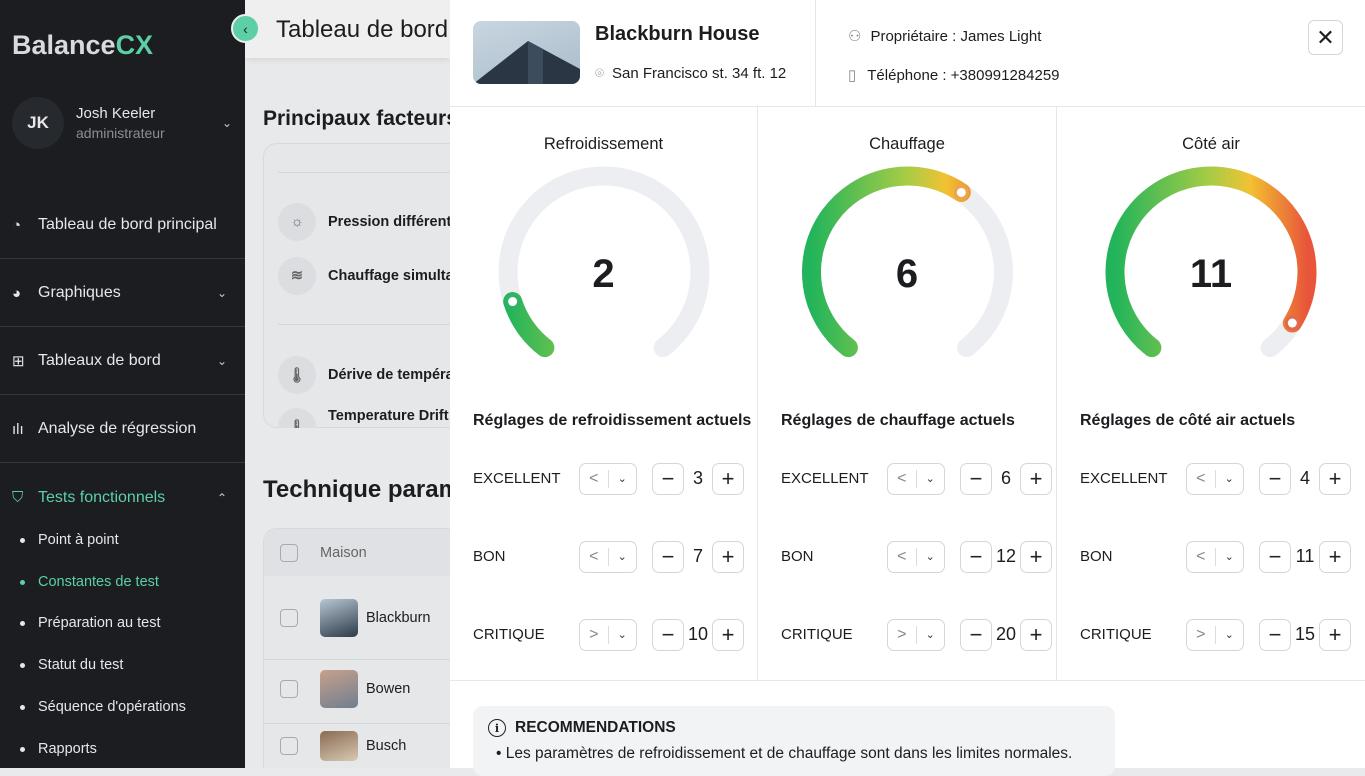  I want to click on threshold-value: 6, so click(1005, 478).